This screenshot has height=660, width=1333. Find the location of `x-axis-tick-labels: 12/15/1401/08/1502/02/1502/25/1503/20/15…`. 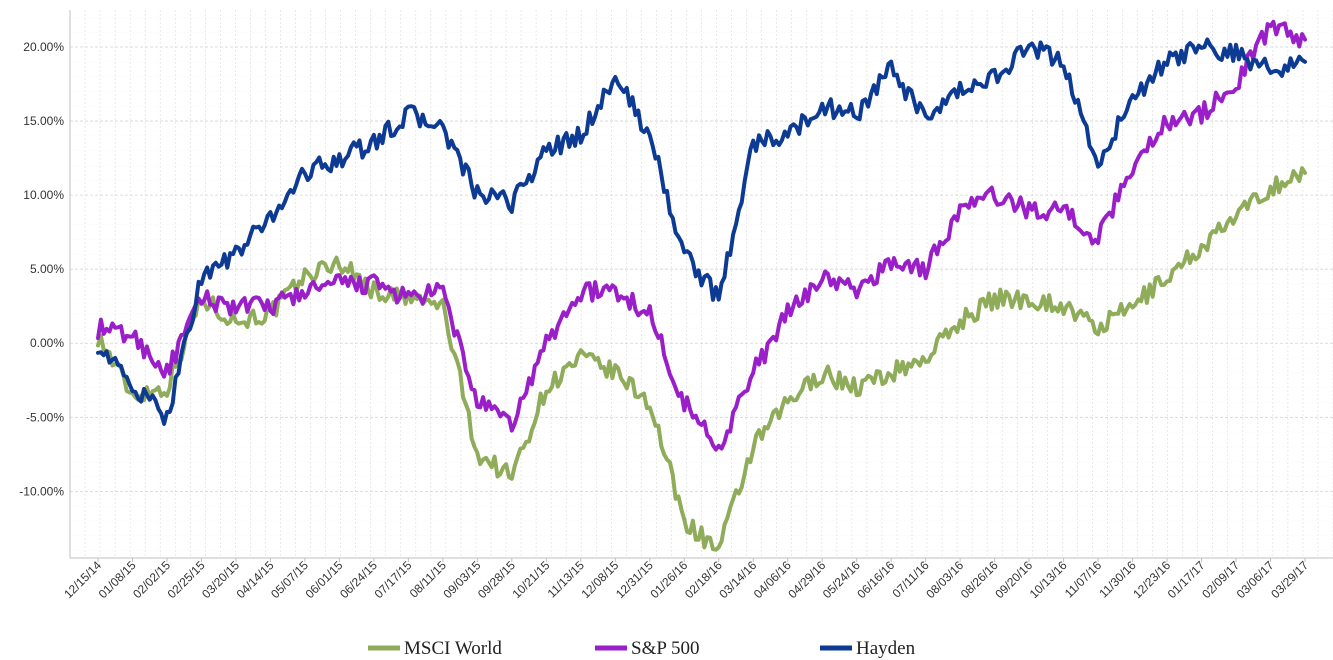

x-axis-tick-labels: 12/15/1401/08/1502/02/1502/25/1503/20/15… is located at coordinates (686, 579).